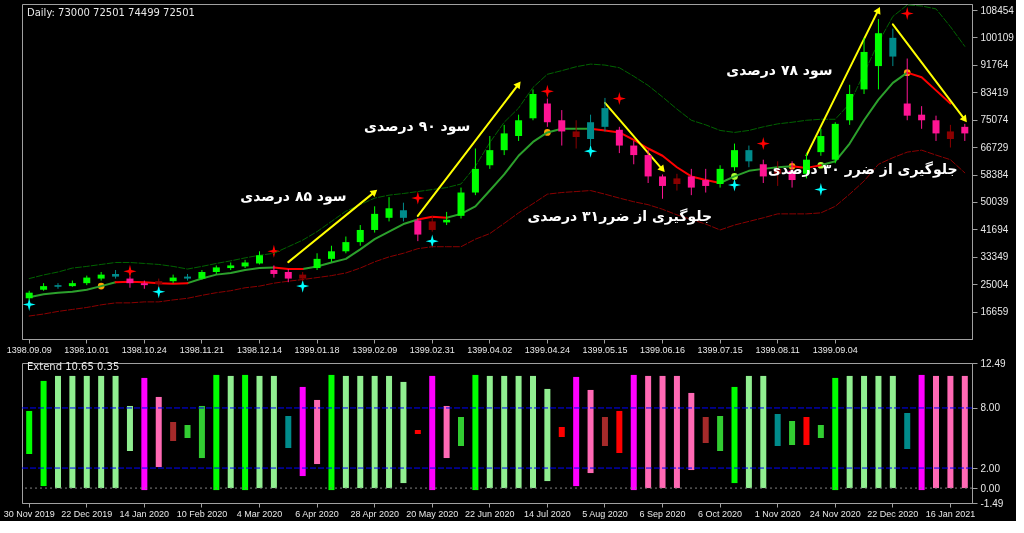 This screenshot has width=1024, height=533. What do you see at coordinates (605, 349) in the screenshot?
I see `x-tick-label: 1399.05.15` at bounding box center [605, 349].